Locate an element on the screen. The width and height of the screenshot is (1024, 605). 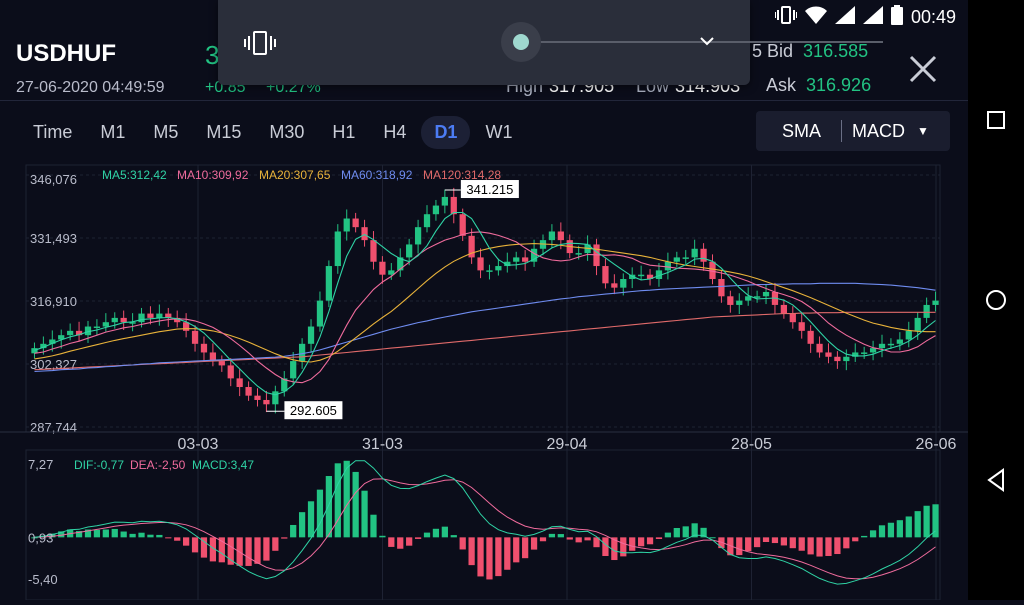
volume-panel is located at coordinates (550, 42).